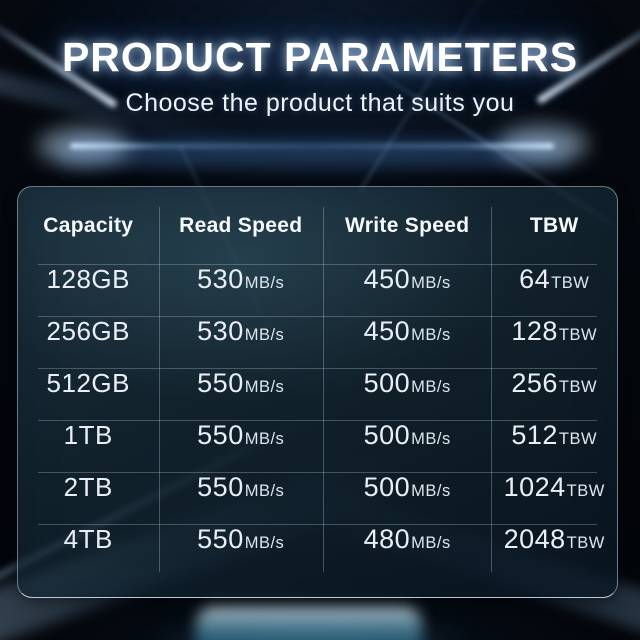 This screenshot has height=640, width=640. I want to click on cell-tbw: 128 TBW, so click(554, 342).